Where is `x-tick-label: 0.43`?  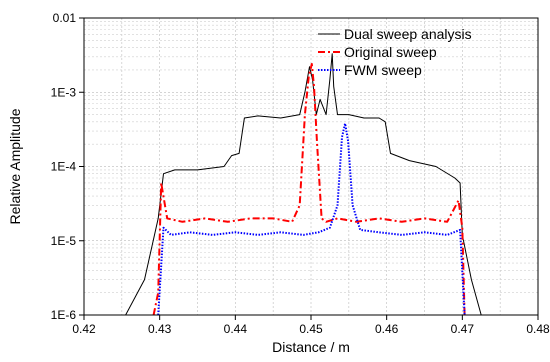
x-tick-label: 0.43 is located at coordinates (160, 329).